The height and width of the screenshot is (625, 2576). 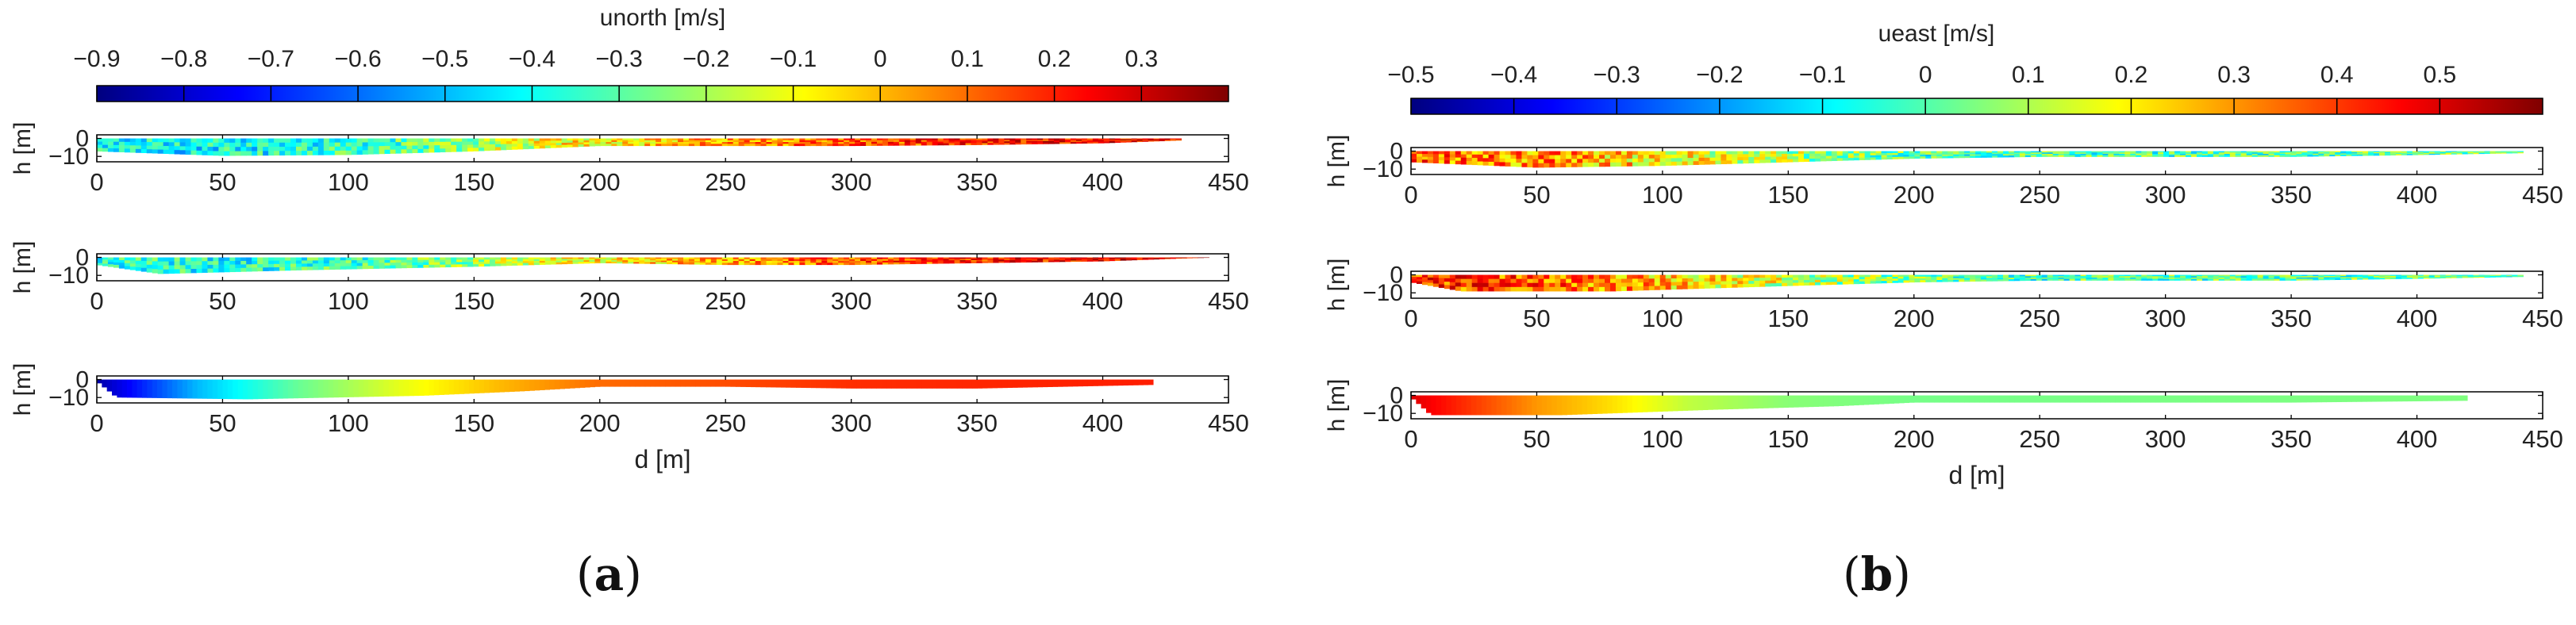 I want to click on colorbar-label-a: unorth [m/s], so click(x=662, y=18).